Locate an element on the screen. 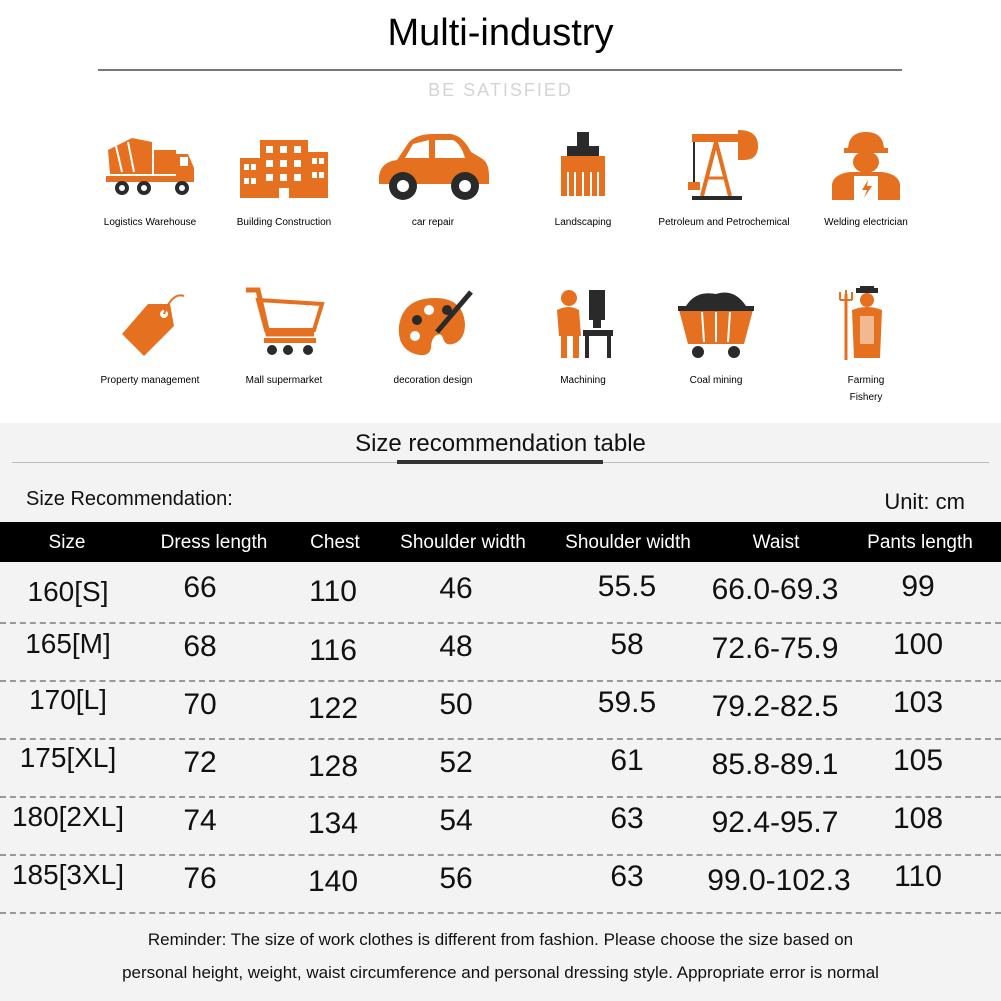  shoulder-width-cell: 58 is located at coordinates (627, 644).